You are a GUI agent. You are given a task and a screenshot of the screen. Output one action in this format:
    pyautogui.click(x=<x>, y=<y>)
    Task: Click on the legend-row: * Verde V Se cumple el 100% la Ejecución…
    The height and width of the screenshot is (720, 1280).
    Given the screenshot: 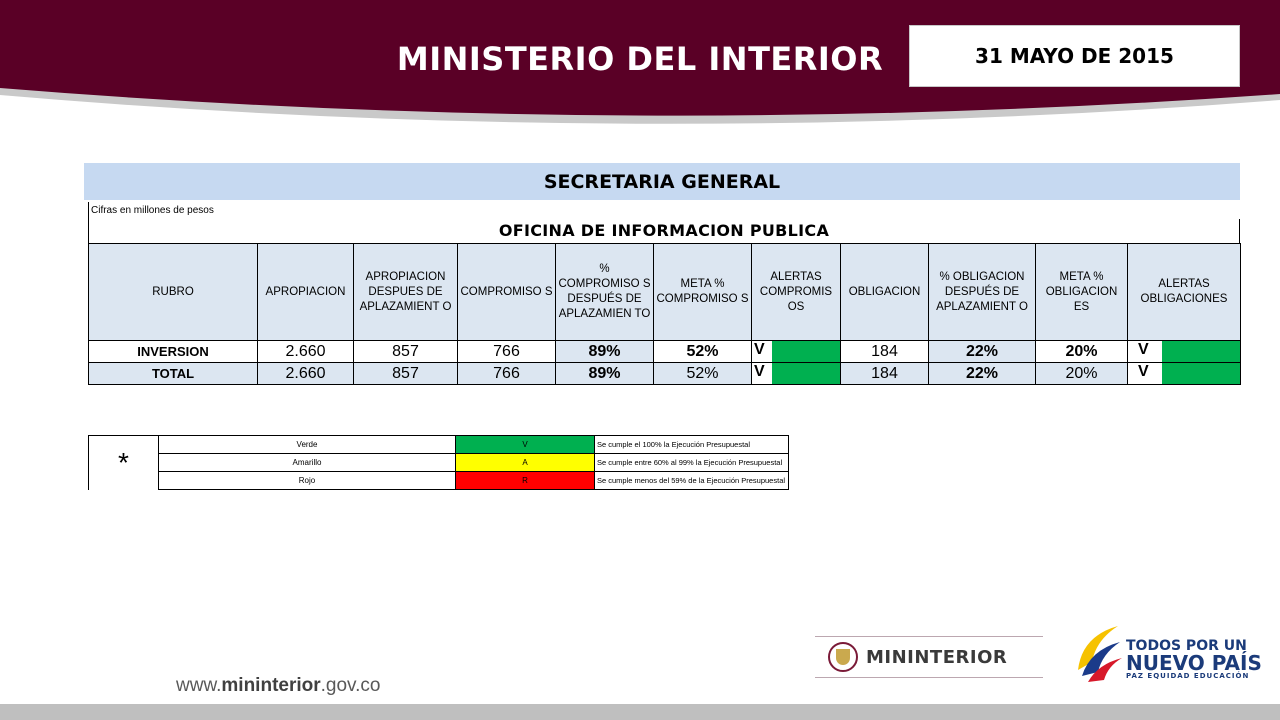 What is the action you would take?
    pyautogui.click(x=438, y=462)
    